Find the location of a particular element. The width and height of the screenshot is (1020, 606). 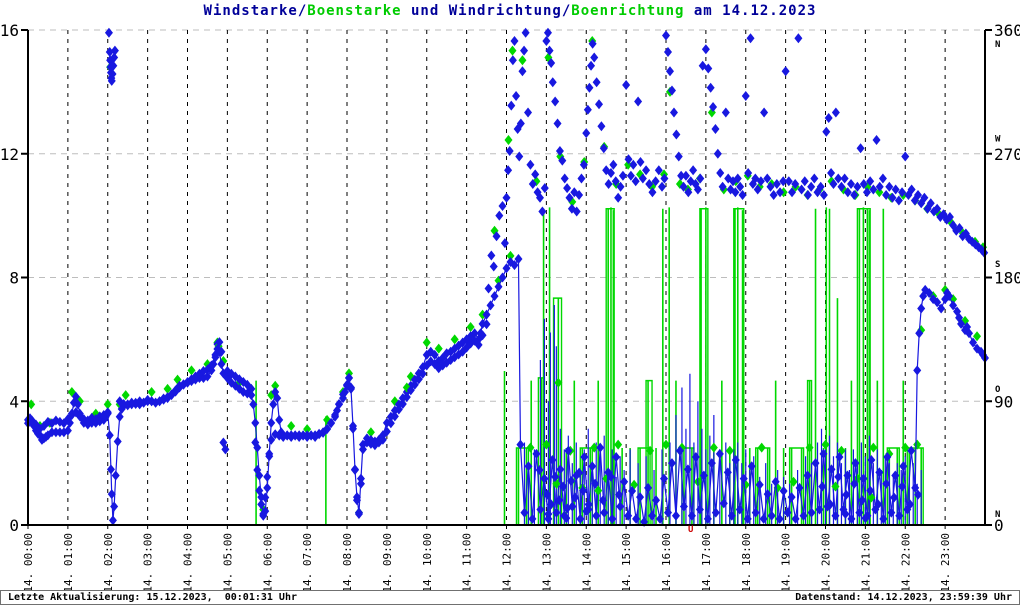

title-segment: Boenrichtung is located at coordinates (628, 11).